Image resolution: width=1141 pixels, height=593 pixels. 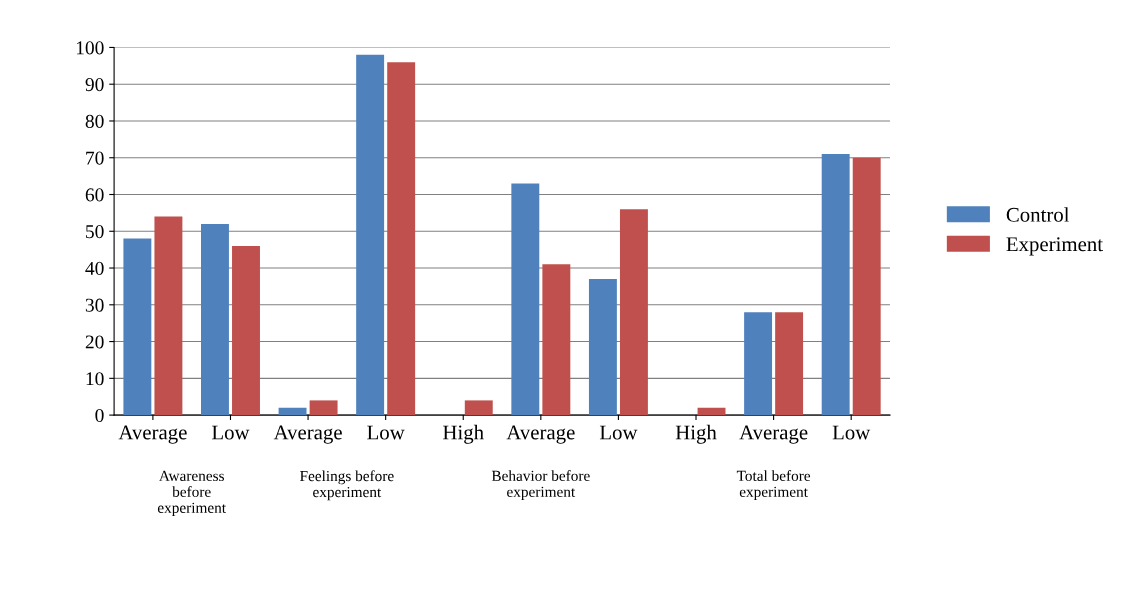 I want to click on y-tick-label: 10, so click(x=95, y=379).